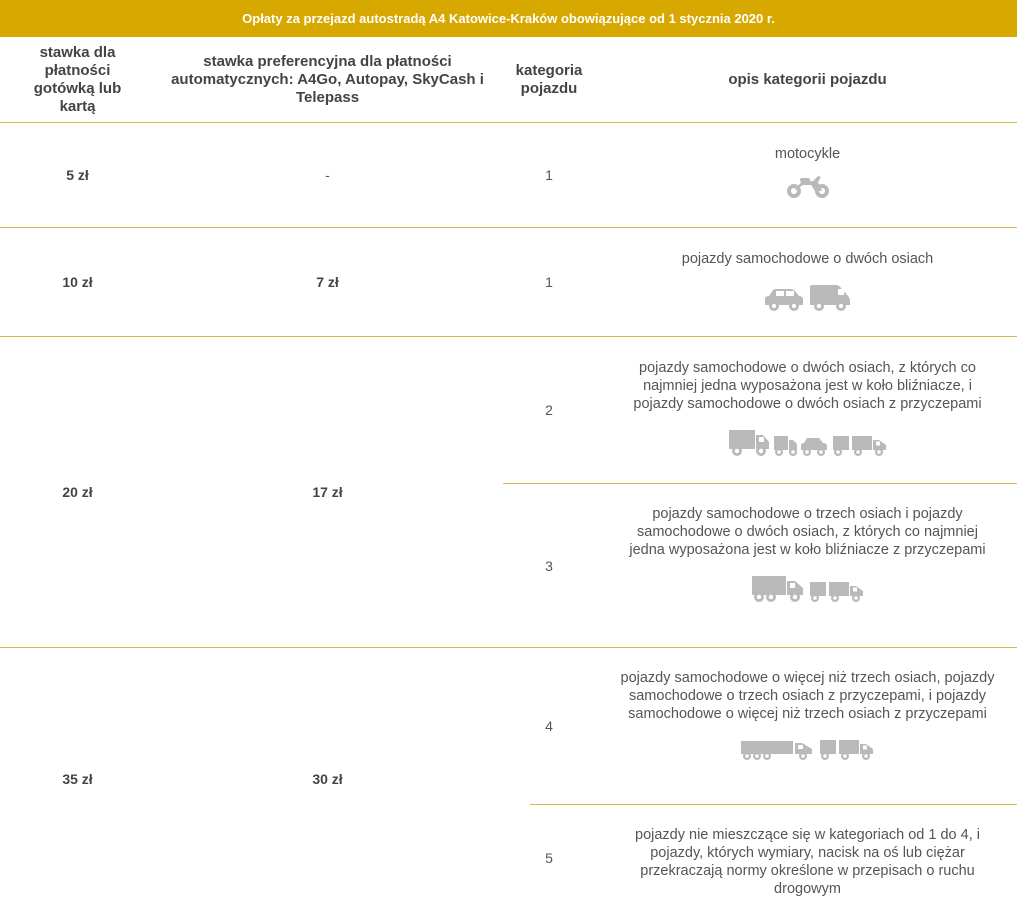  I want to click on row3-cash: 20 zł, so click(77, 492).